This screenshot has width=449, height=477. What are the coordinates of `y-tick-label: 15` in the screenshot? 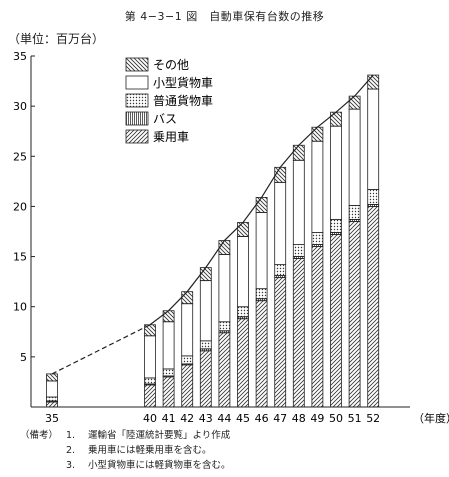 It's located at (20, 257).